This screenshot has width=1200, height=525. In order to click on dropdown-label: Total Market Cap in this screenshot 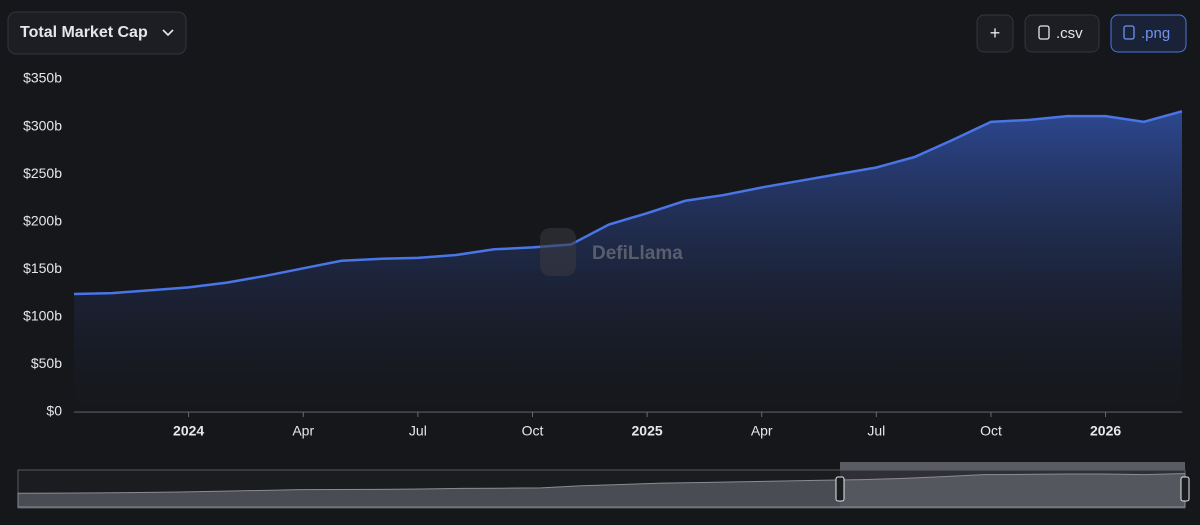, I will do `click(84, 32)`.